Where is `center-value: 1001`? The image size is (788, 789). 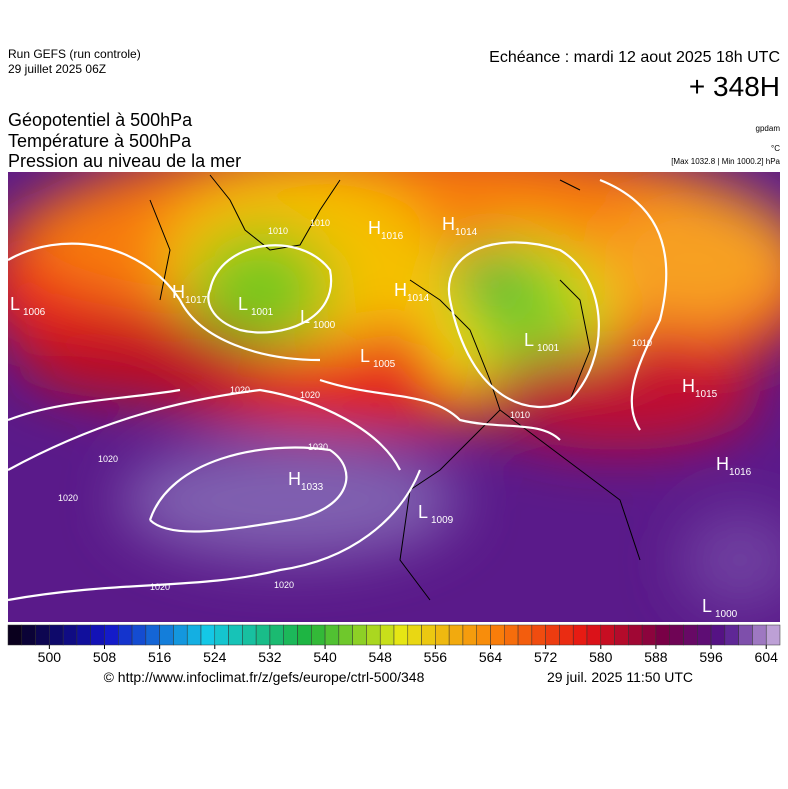
center-value: 1001 is located at coordinates (548, 348).